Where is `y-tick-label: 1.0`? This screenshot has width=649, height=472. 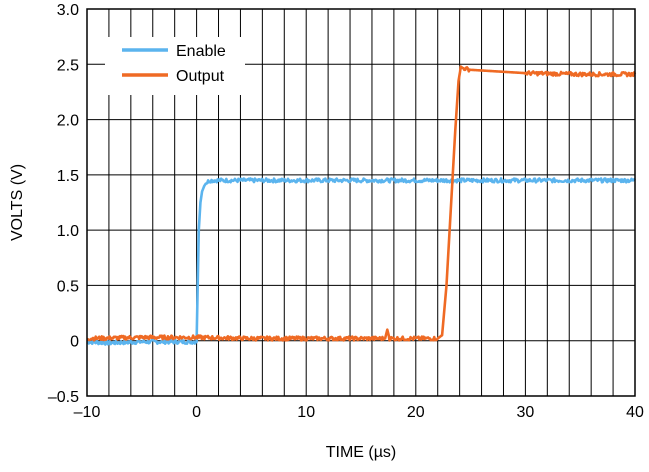 y-tick-label: 1.0 is located at coordinates (68, 231).